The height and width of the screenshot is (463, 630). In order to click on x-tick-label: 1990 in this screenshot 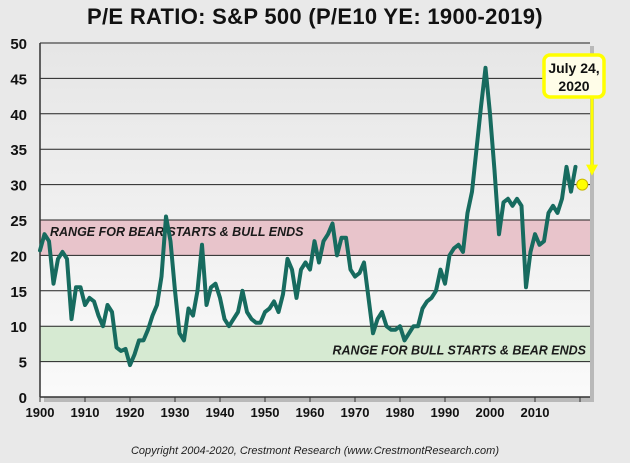, I will do `click(445, 412)`.